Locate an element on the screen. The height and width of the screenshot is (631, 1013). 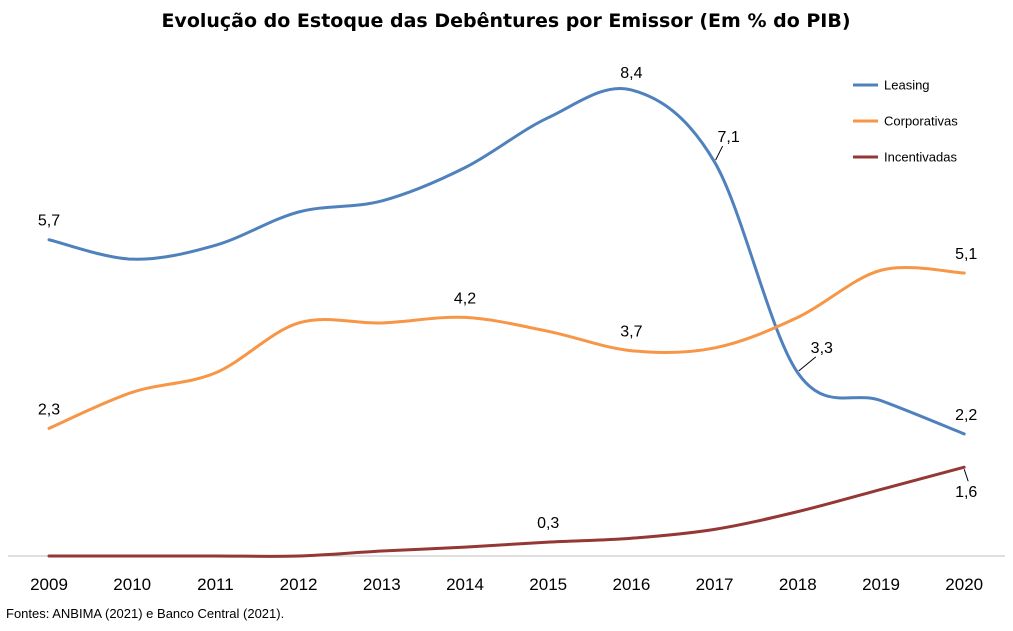
legend-label: Incentivadas is located at coordinates (920, 157).